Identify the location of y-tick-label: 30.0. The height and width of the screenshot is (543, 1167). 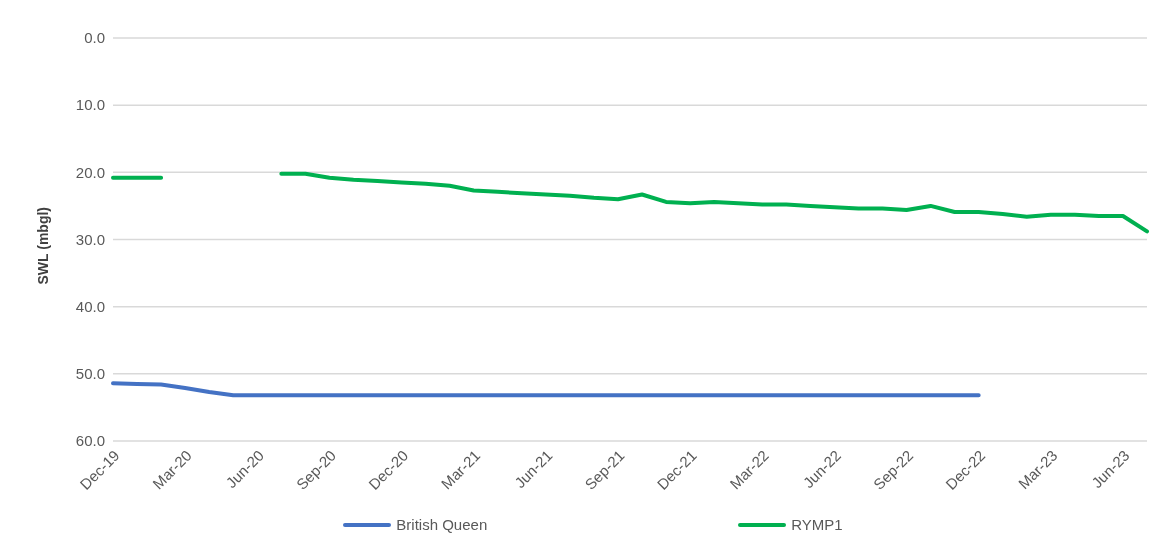
(90, 239).